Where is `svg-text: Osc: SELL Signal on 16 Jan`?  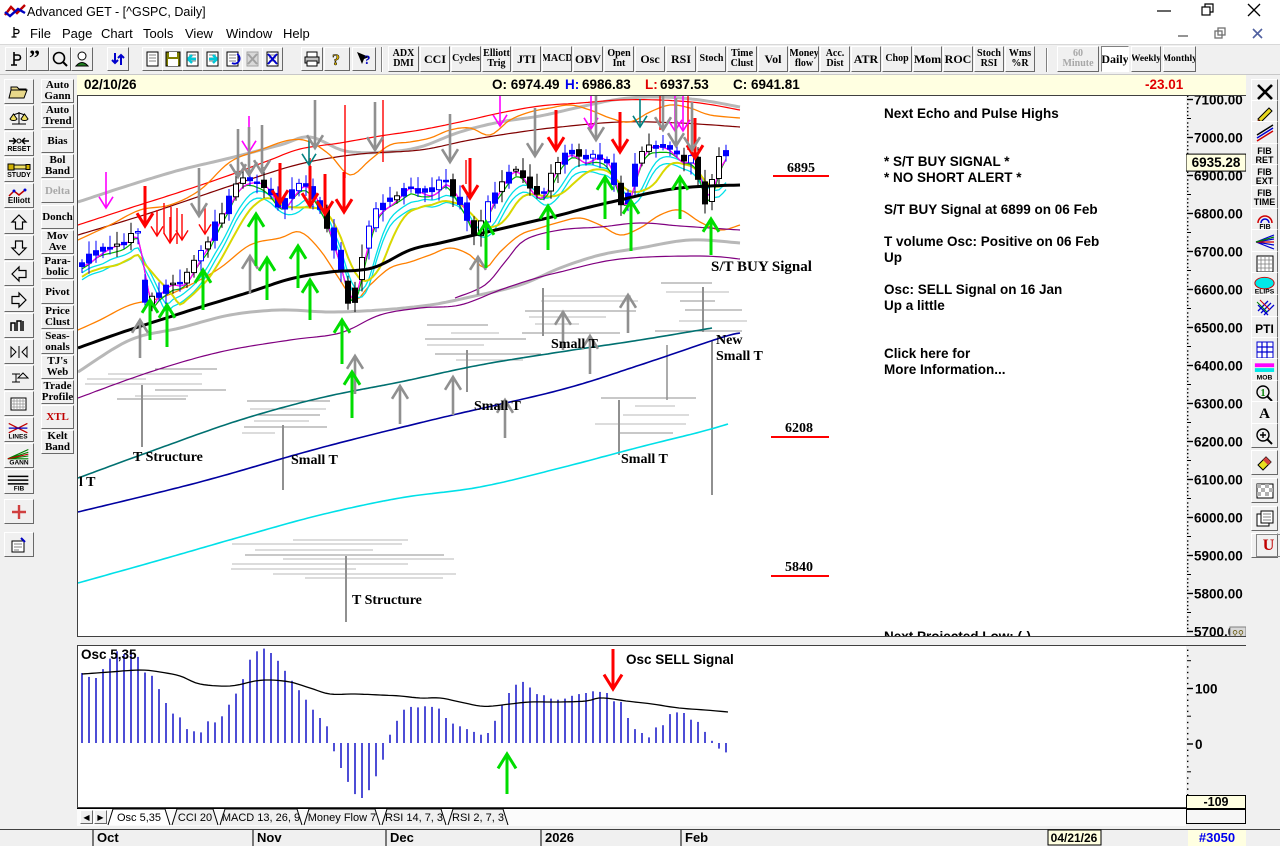
svg-text: Osc: SELL Signal on 16 Jan is located at coordinates (973, 289).